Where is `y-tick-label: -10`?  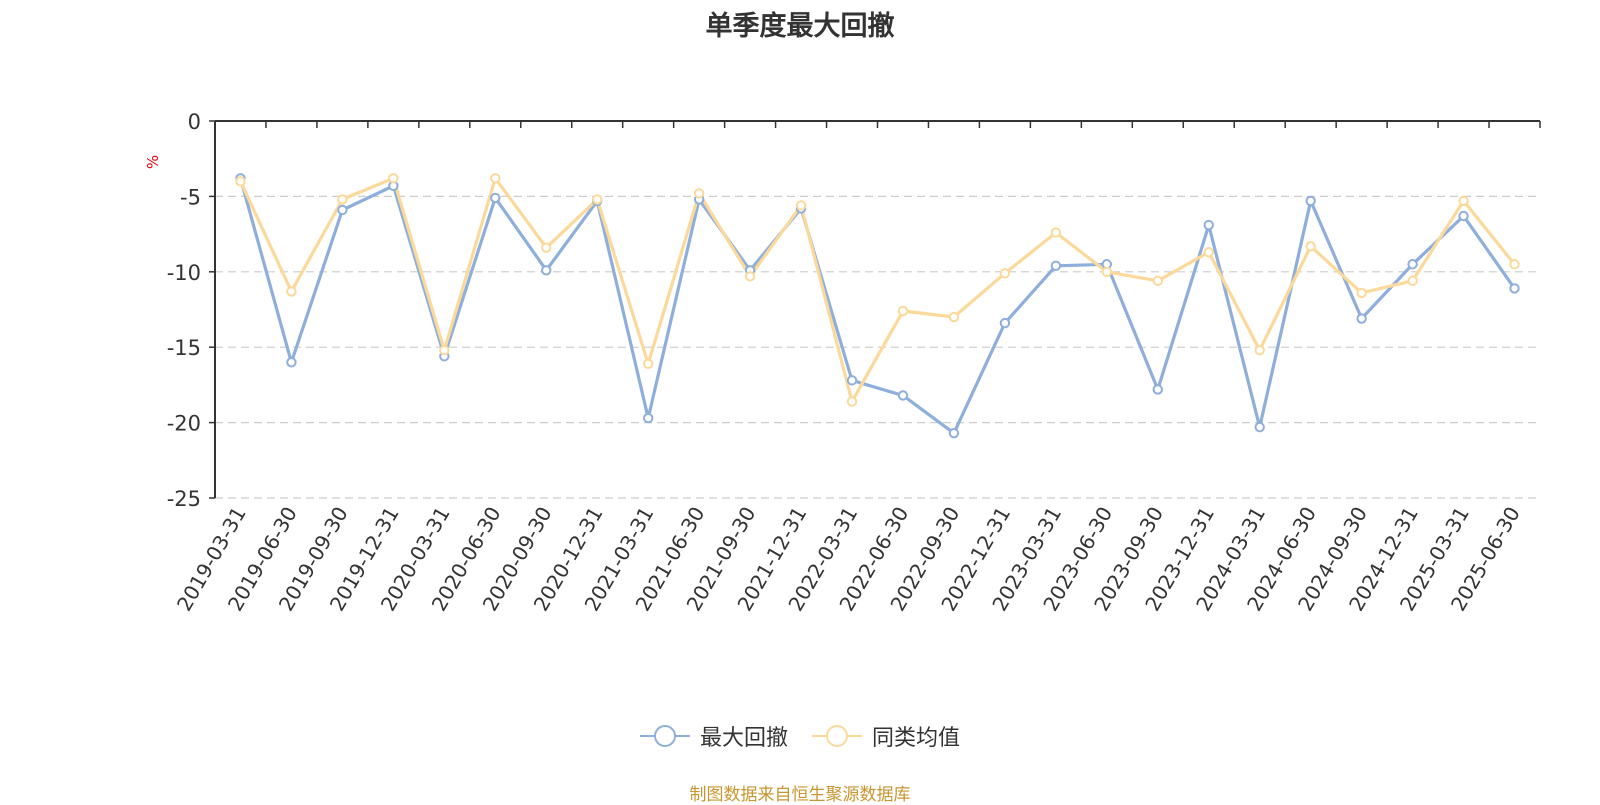
y-tick-label: -10 is located at coordinates (184, 273).